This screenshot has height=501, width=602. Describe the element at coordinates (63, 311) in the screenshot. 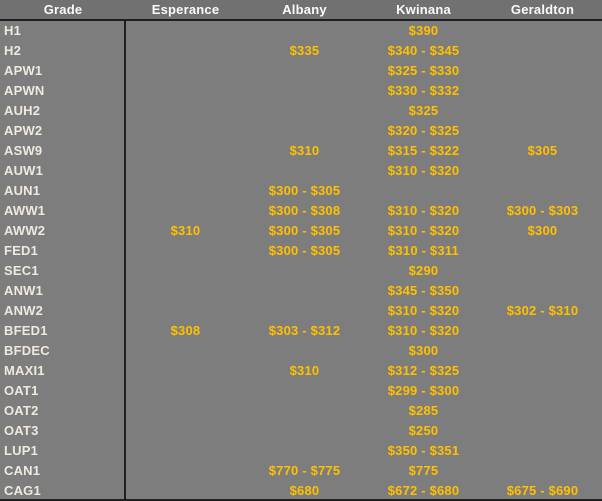

I see `grade-cell: ANW2` at that location.